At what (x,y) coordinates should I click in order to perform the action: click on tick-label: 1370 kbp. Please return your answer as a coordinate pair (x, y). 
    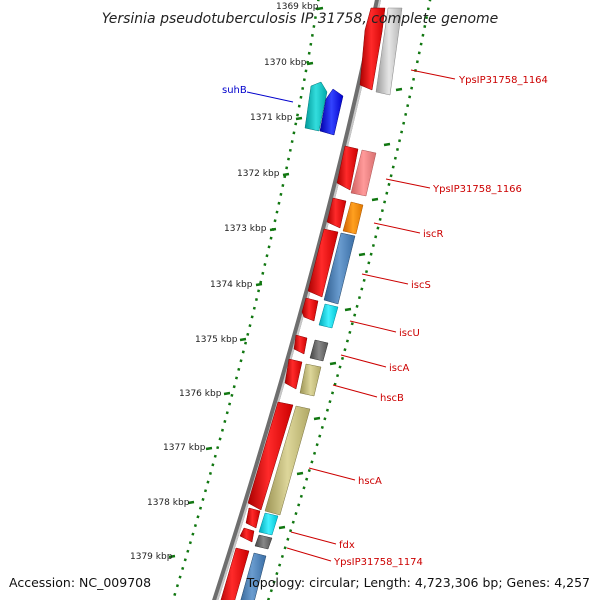
    Looking at the image, I should click on (285, 63).